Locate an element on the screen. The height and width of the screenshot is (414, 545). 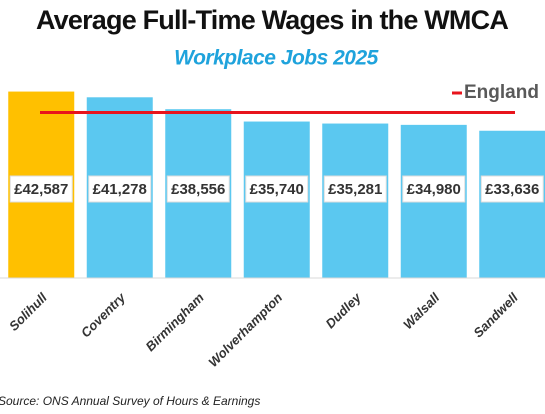
value-label: £38,556 is located at coordinates (198, 189).